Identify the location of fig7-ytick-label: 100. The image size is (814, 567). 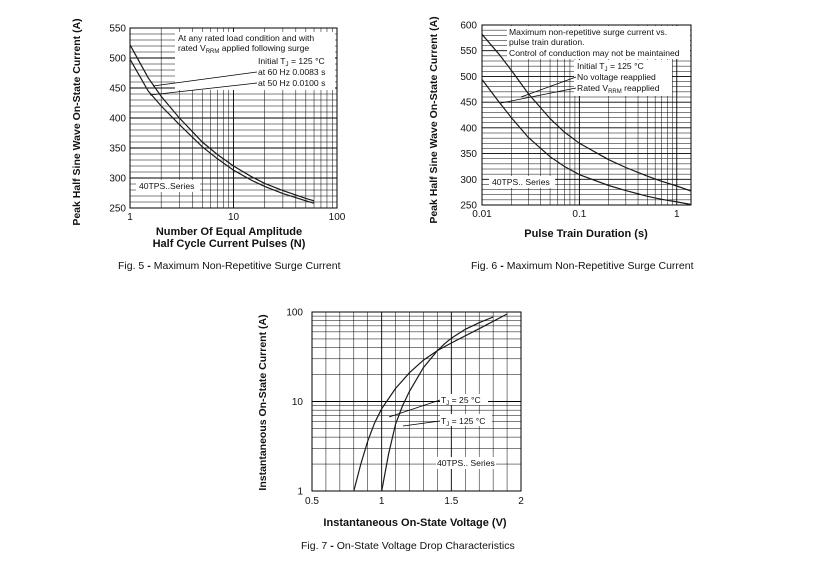
(294, 313).